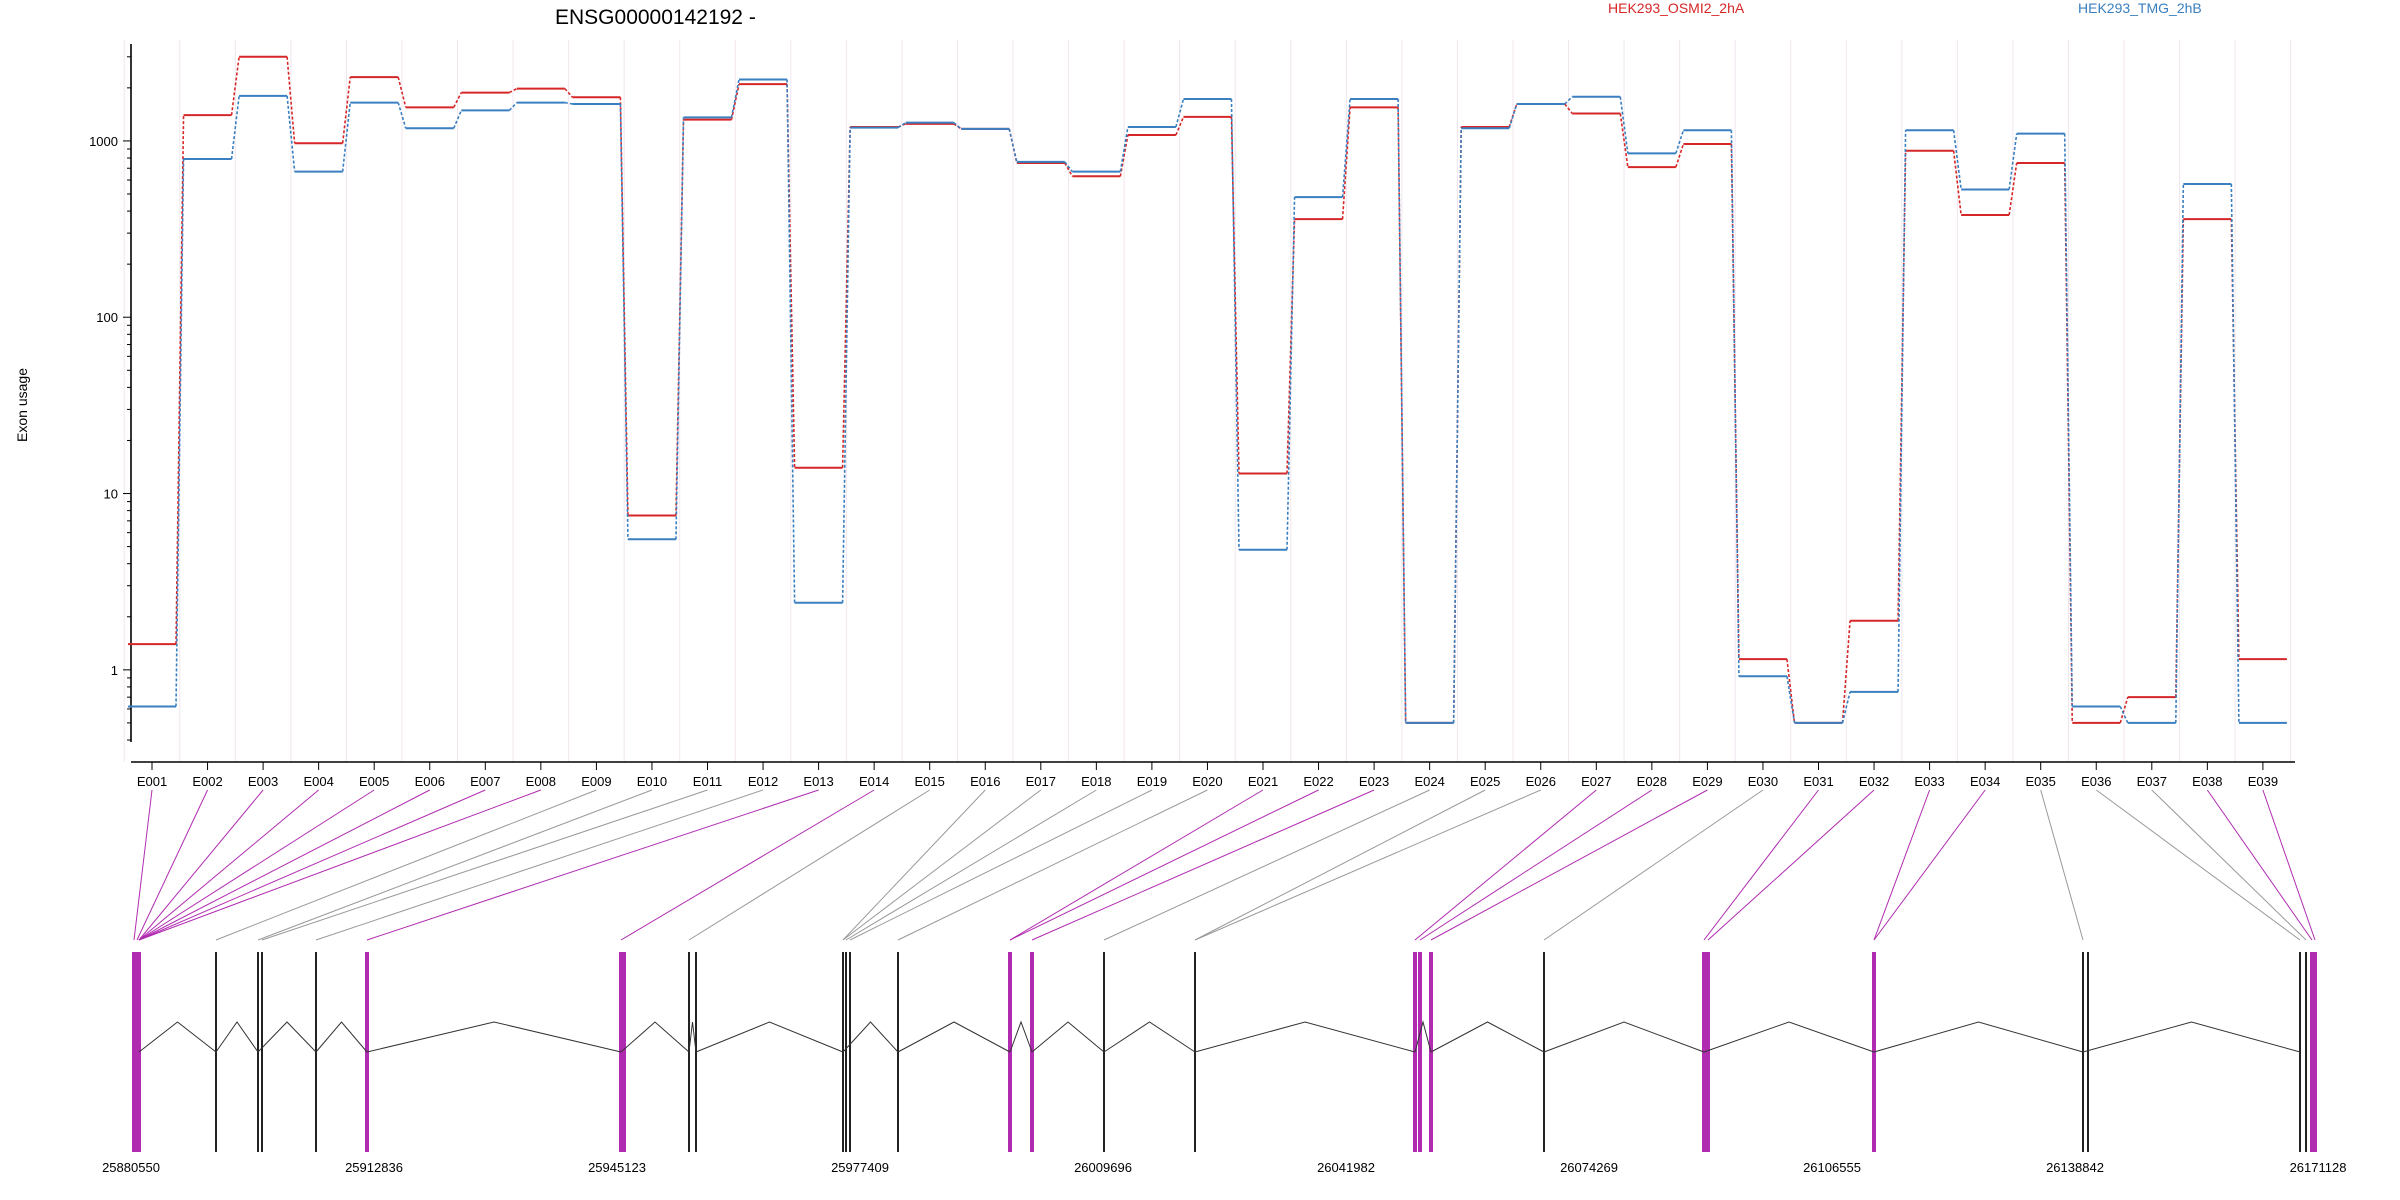  I want to click on x-tick-label: E002, so click(207, 781).